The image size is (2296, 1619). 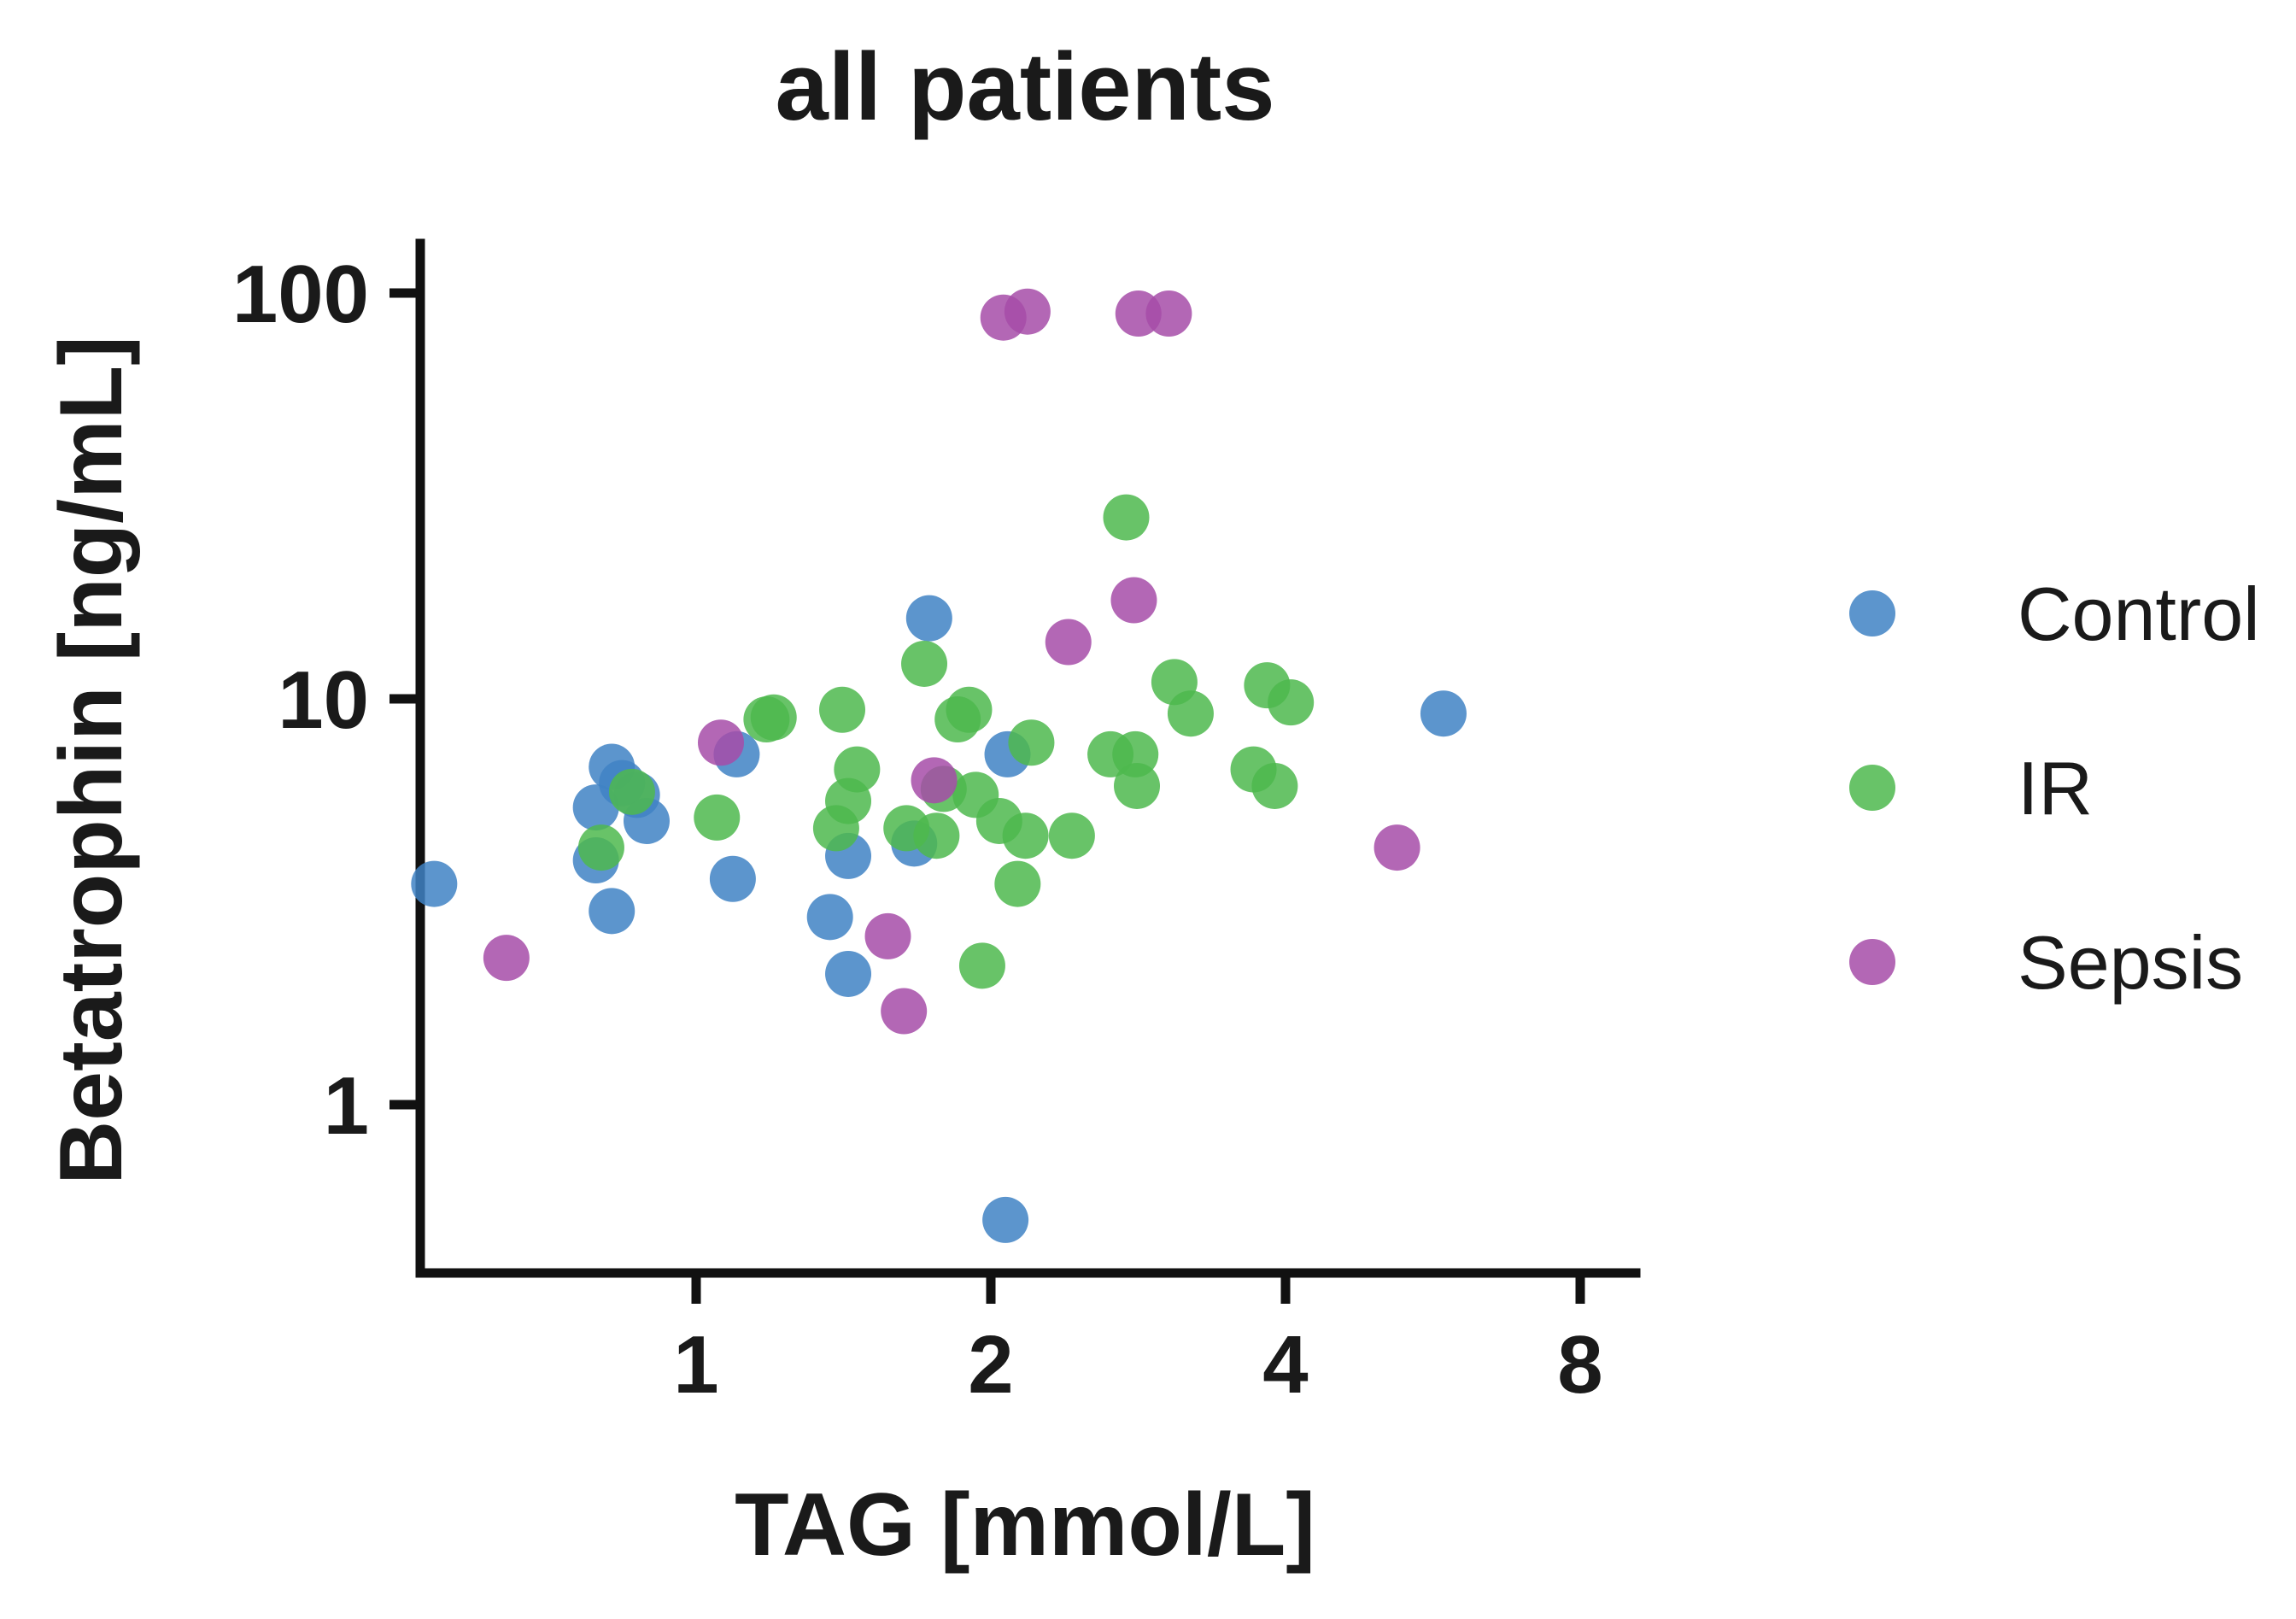 What do you see at coordinates (1872, 613) in the screenshot?
I see `legend-marker-control` at bounding box center [1872, 613].